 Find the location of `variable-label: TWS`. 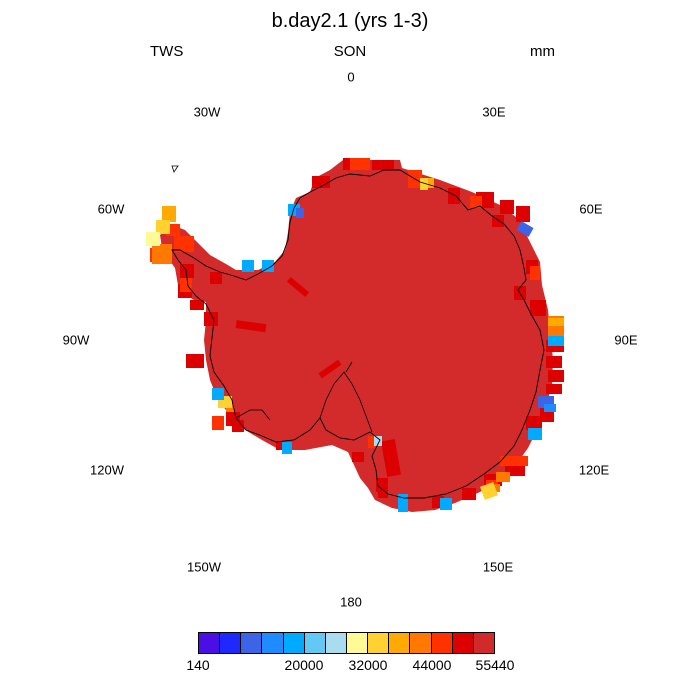

variable-label: TWS is located at coordinates (167, 51).